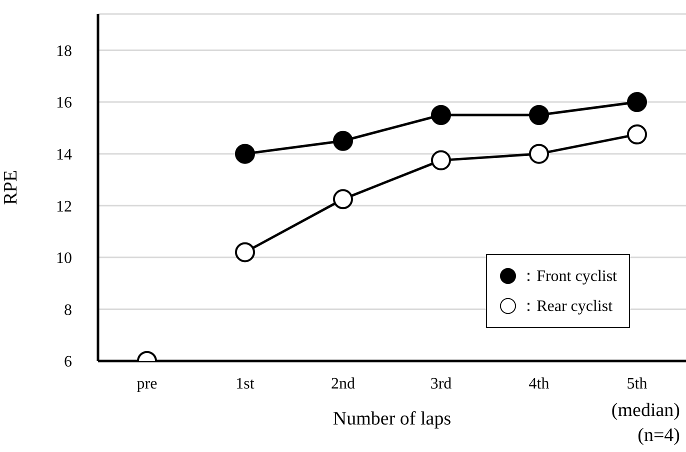  What do you see at coordinates (68, 310) in the screenshot?
I see `y-tick-label: 8` at bounding box center [68, 310].